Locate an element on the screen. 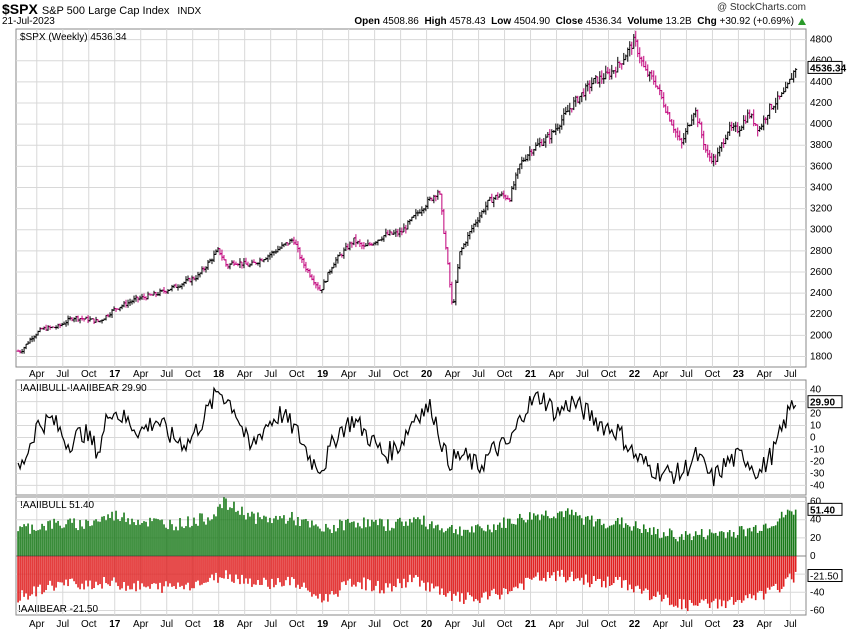 Image resolution: width=850 pixels, height=633 pixels. high-label: High is located at coordinates (435, 21).